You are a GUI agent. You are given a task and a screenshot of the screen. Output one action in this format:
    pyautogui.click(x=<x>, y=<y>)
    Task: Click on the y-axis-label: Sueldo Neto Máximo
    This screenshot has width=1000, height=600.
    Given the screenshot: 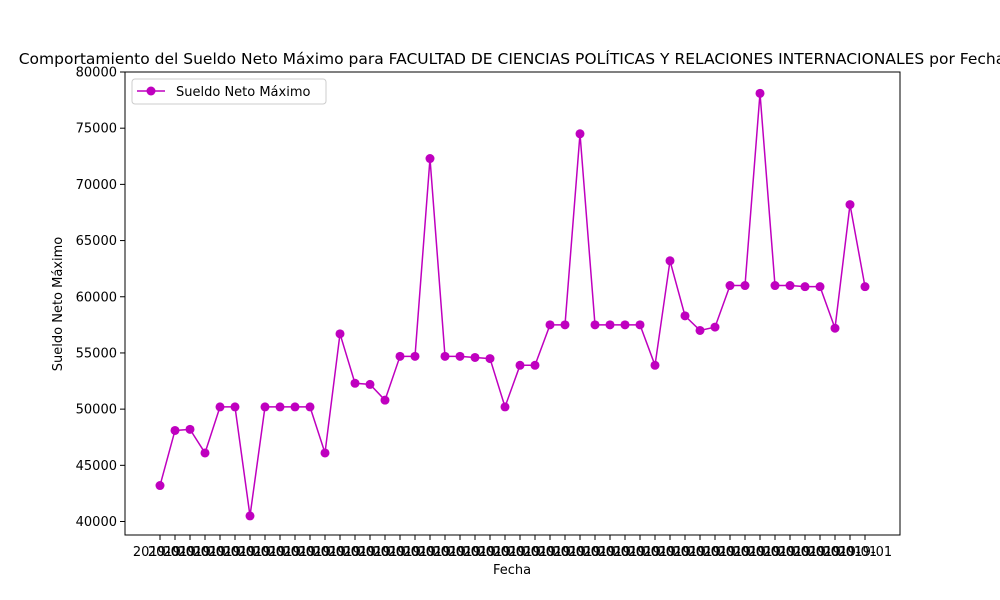 What is the action you would take?
    pyautogui.click(x=58, y=304)
    